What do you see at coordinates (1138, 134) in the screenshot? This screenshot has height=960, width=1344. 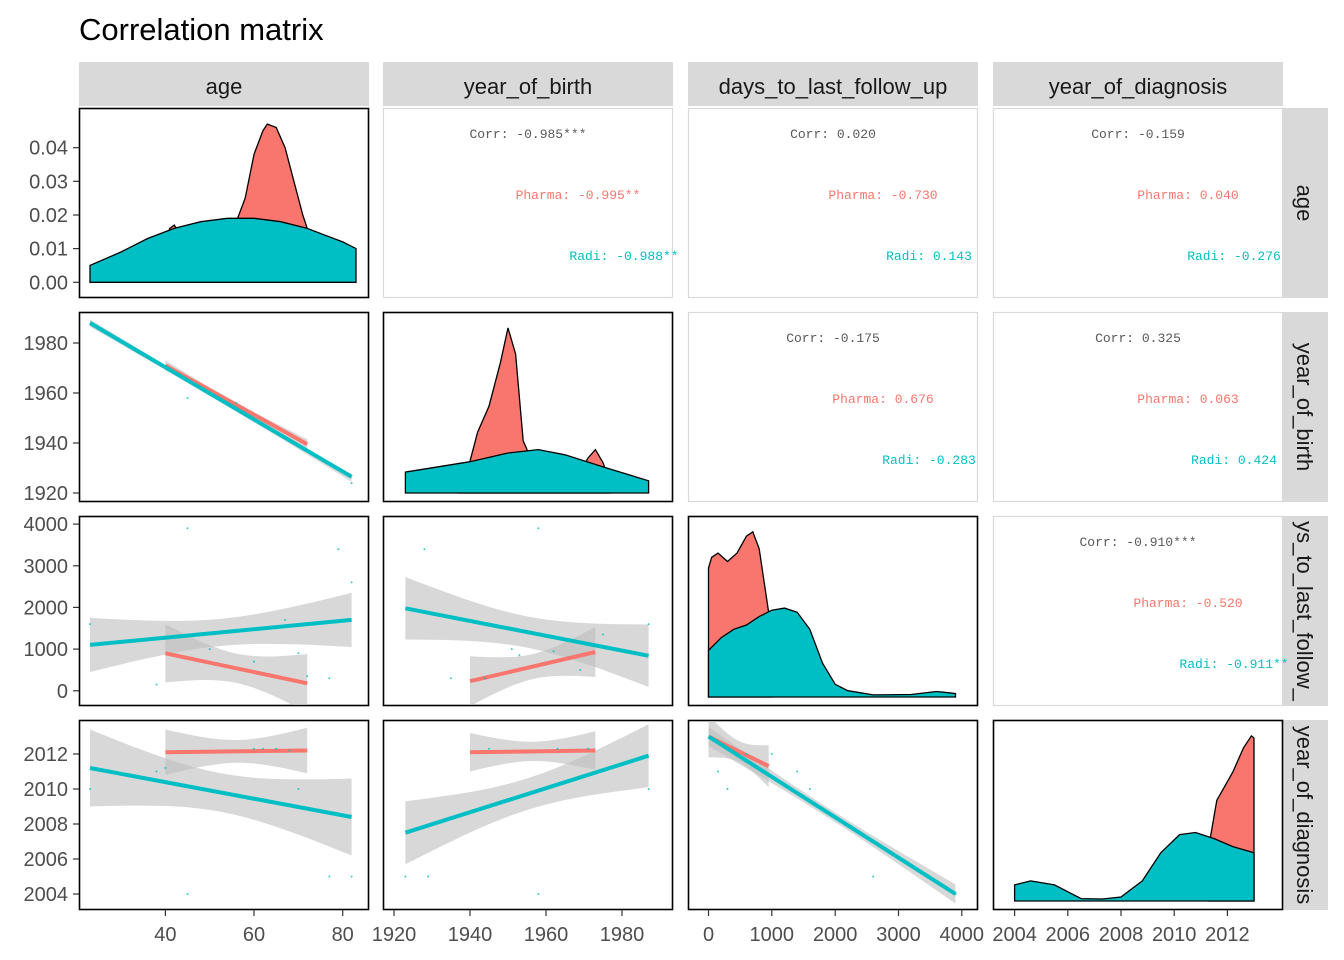 I see `corr-label-age-year-of-diagnosis-overall: Corr: -0.159` at bounding box center [1138, 134].